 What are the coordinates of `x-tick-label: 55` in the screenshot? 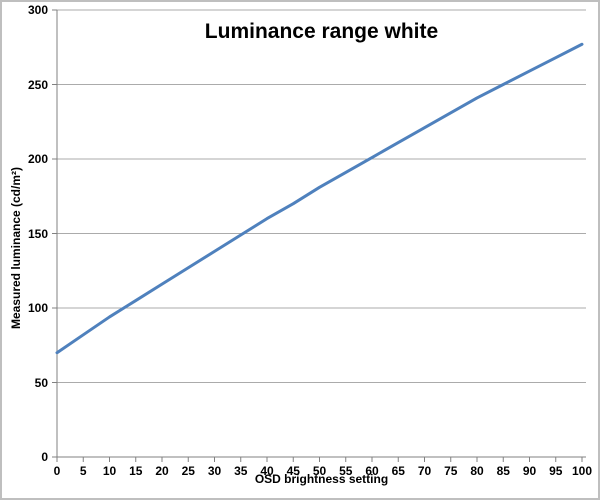 It's located at (346, 471).